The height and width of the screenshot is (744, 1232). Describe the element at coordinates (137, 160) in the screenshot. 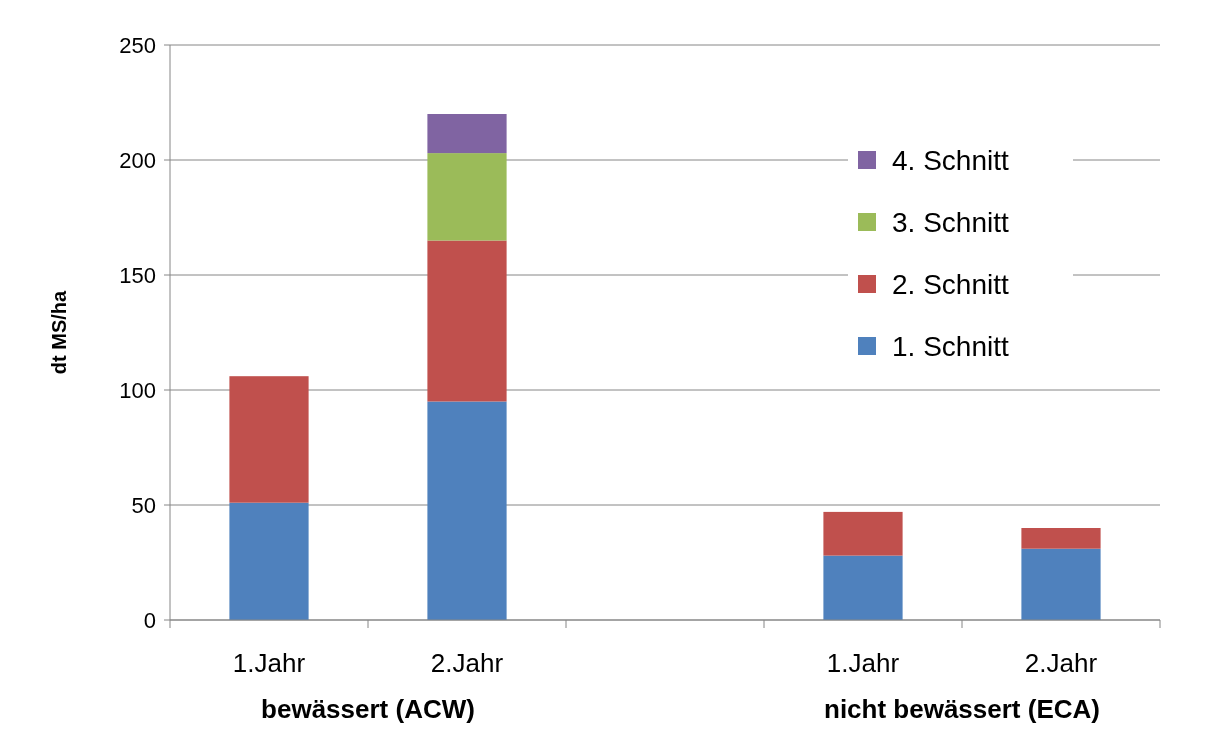

I see `y-tick-label: 200` at that location.